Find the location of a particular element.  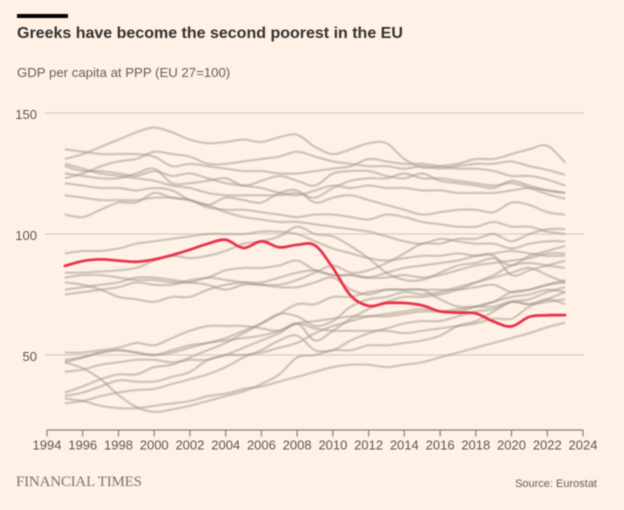

svg-text: 50 is located at coordinates (30, 356).